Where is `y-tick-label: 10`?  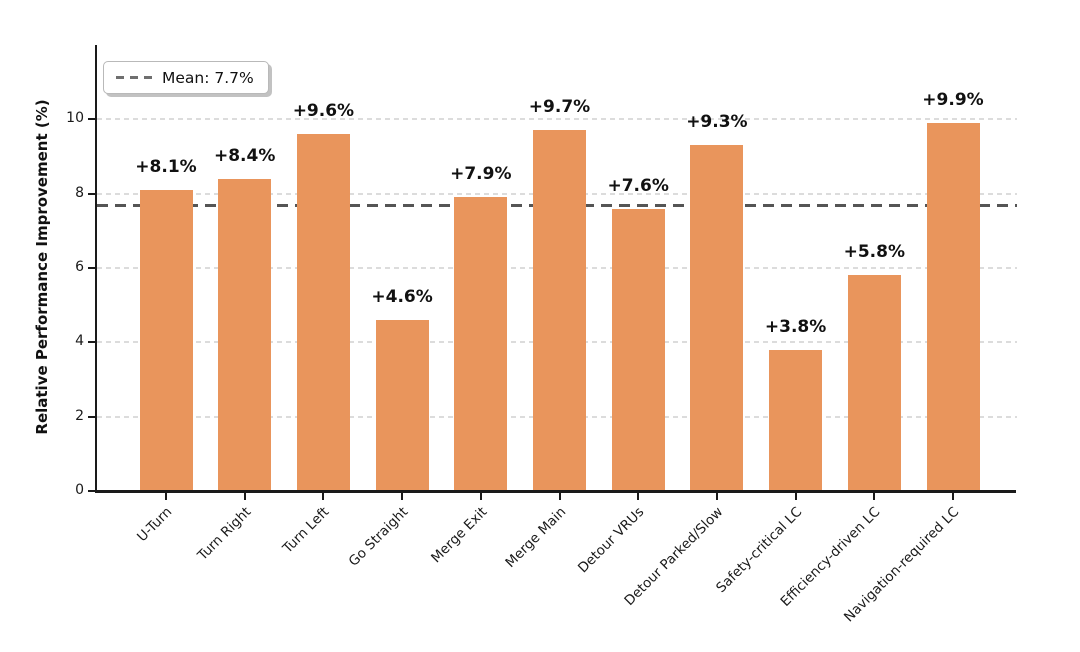
y-tick-label: 10 is located at coordinates (75, 118).